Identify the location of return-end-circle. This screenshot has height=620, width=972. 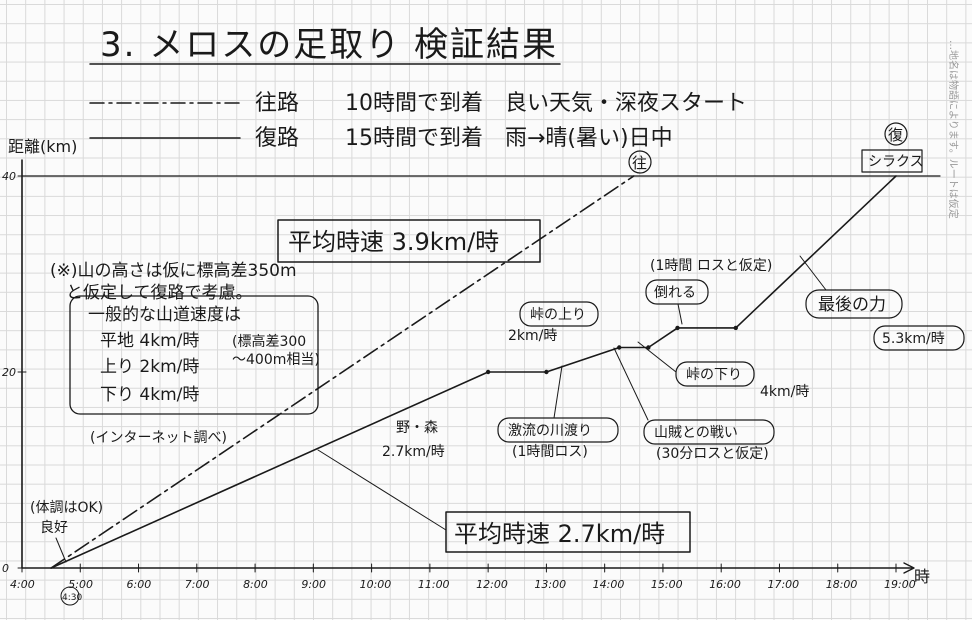
(896, 134).